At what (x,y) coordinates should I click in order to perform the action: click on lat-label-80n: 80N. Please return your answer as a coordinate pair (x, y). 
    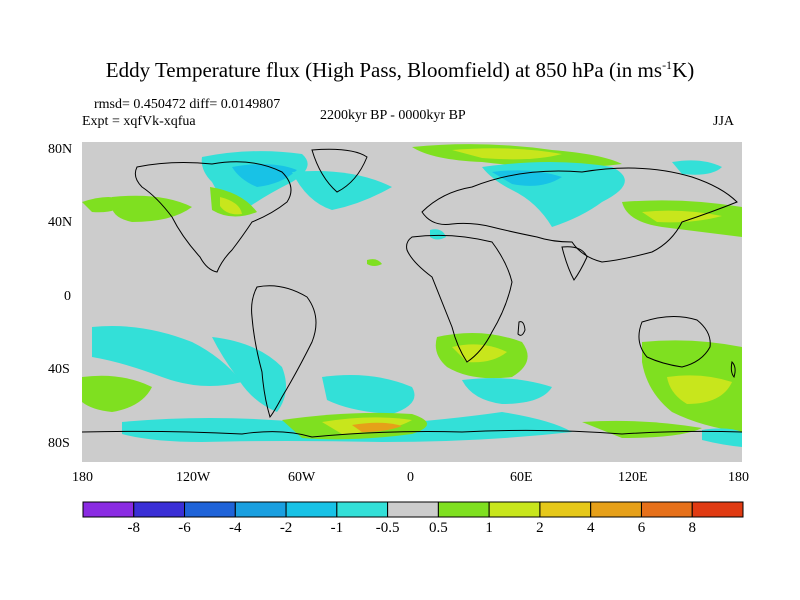
    Looking at the image, I should click on (60, 149).